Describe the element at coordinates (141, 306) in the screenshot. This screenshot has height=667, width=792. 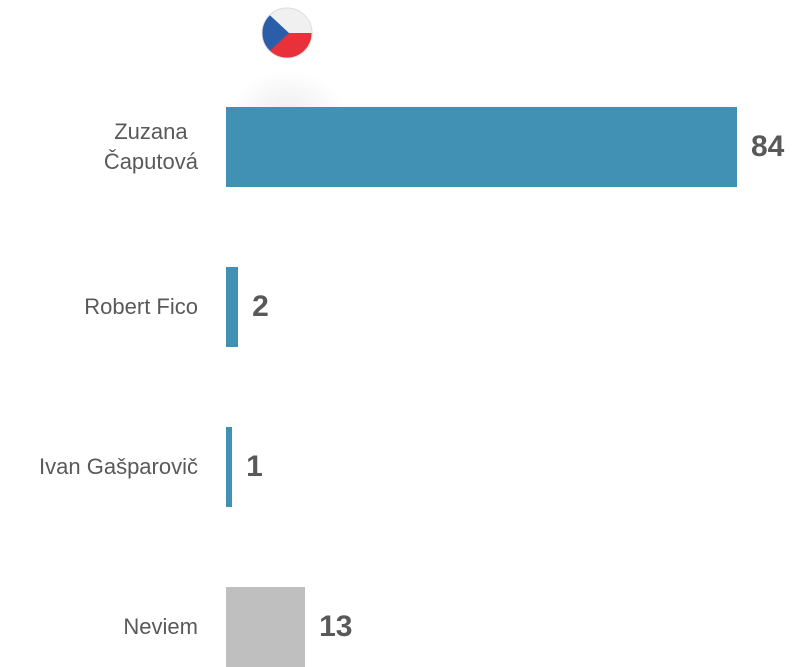
I see `category-label: Robert Fico` at that location.